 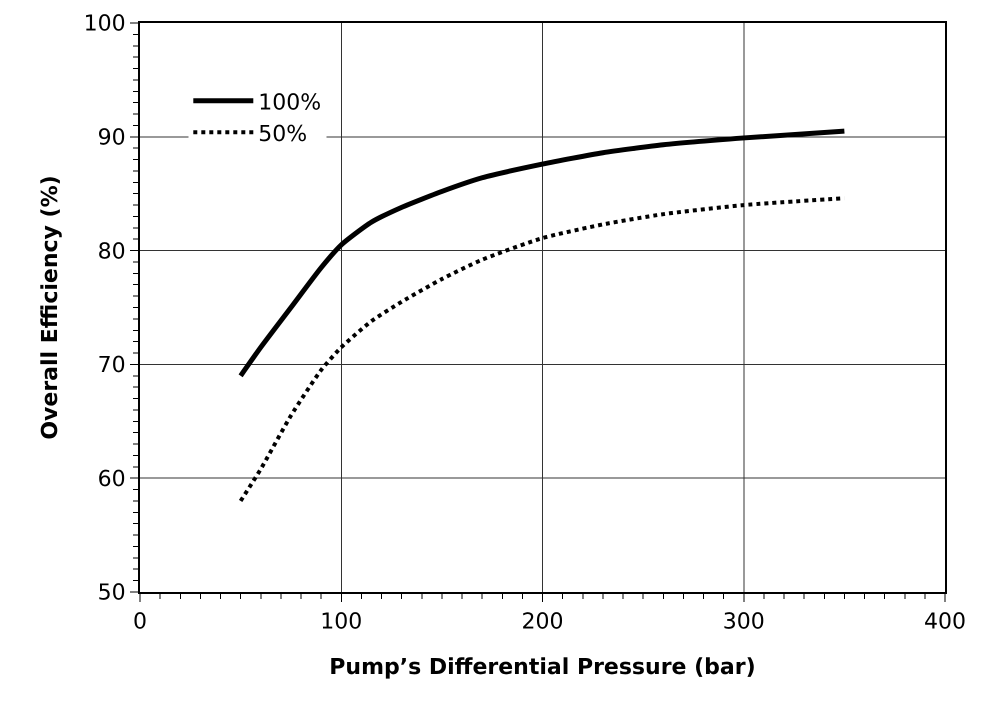 What do you see at coordinates (112, 251) in the screenshot?
I see `y-tick-label: 80` at bounding box center [112, 251].